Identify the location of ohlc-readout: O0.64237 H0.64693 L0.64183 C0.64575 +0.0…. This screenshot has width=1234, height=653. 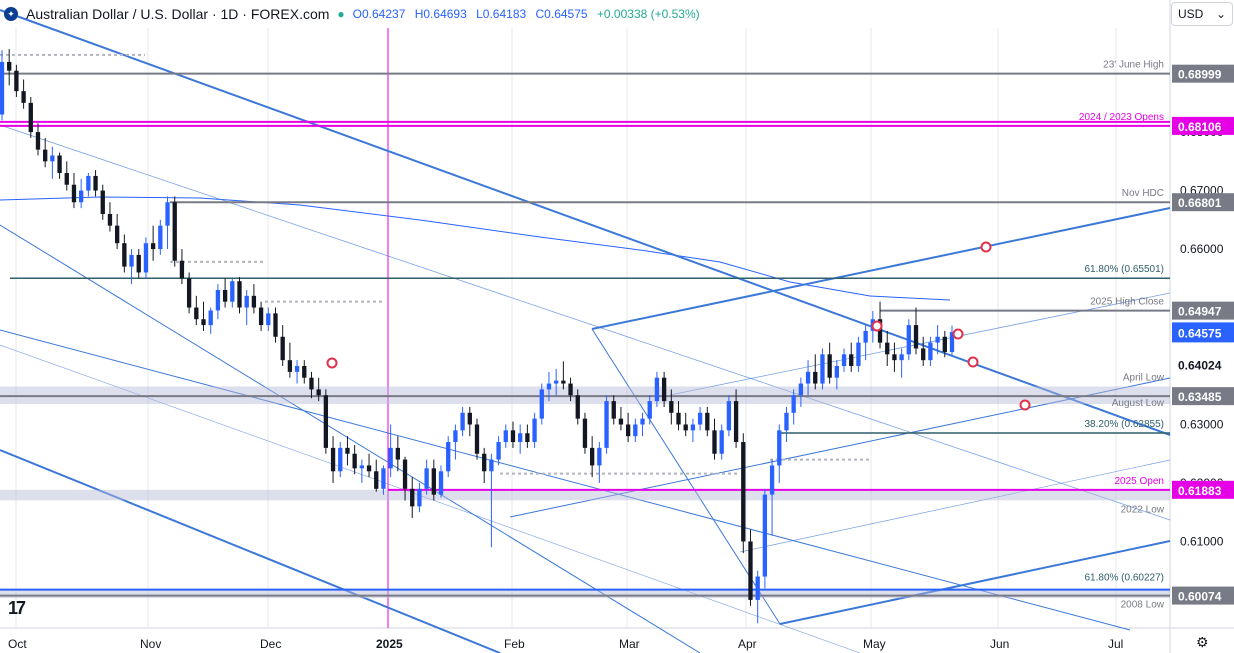
(529, 14).